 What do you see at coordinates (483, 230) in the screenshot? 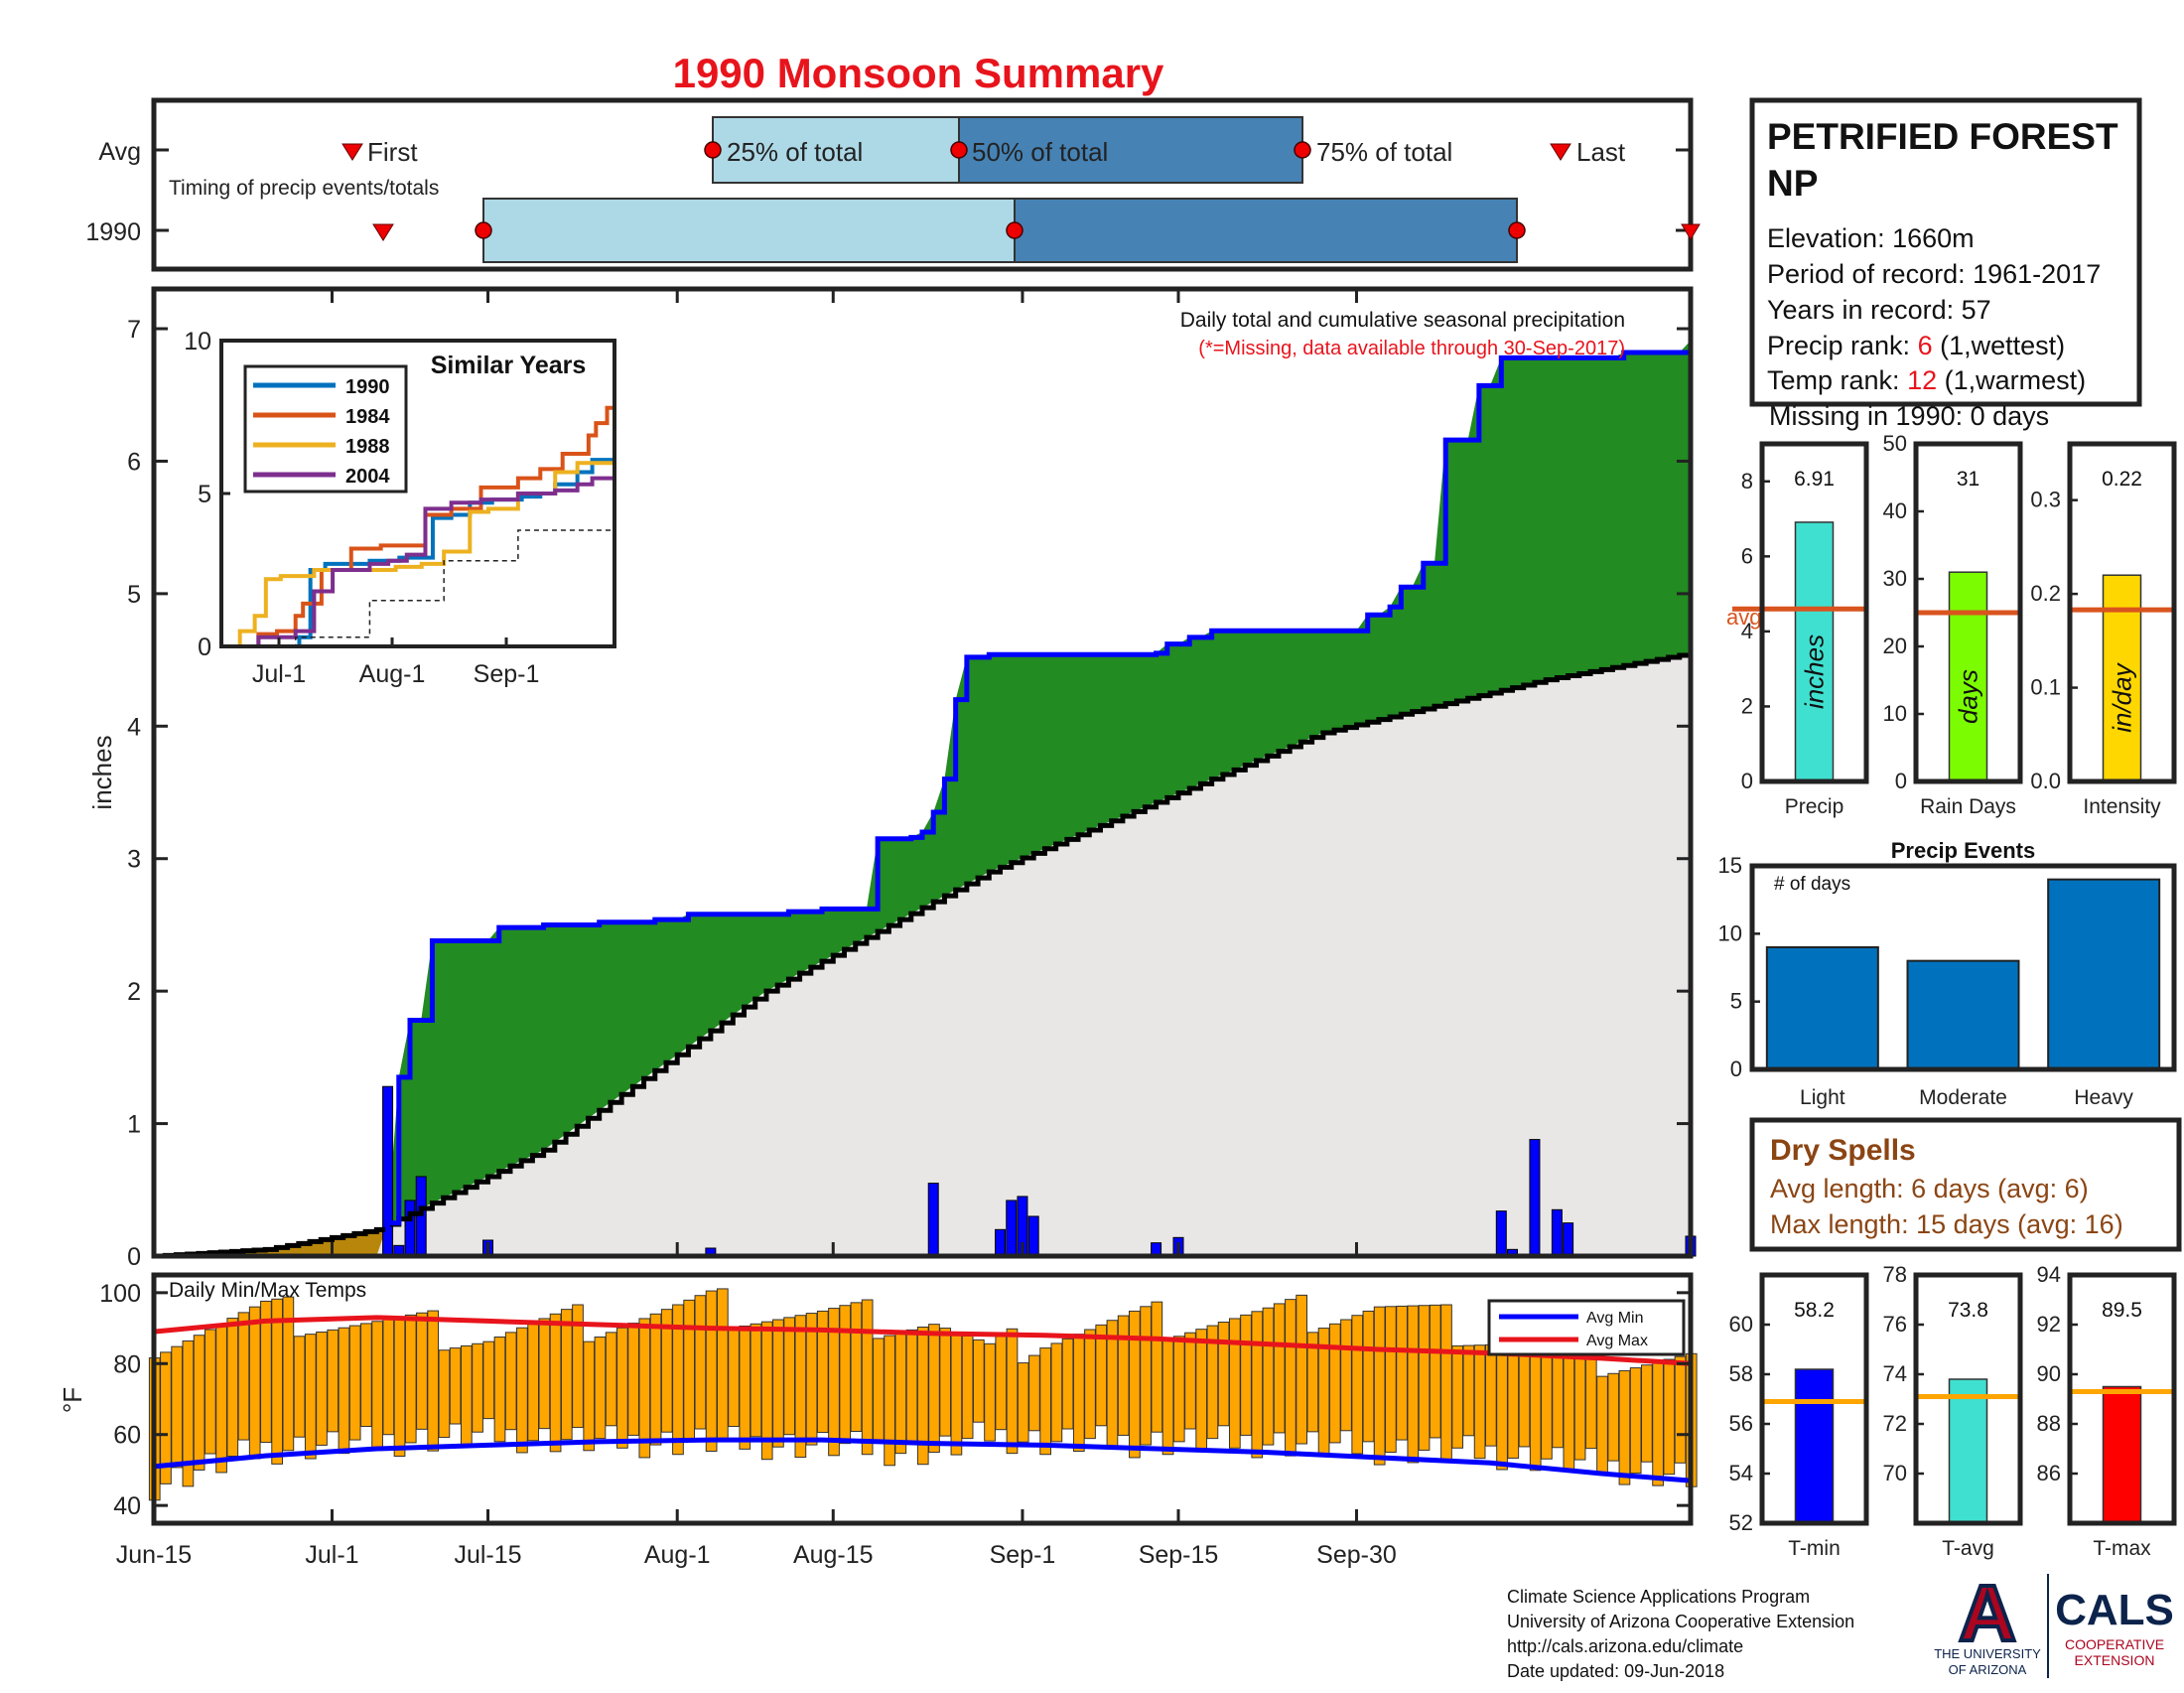
I see `year-p25-marker` at bounding box center [483, 230].